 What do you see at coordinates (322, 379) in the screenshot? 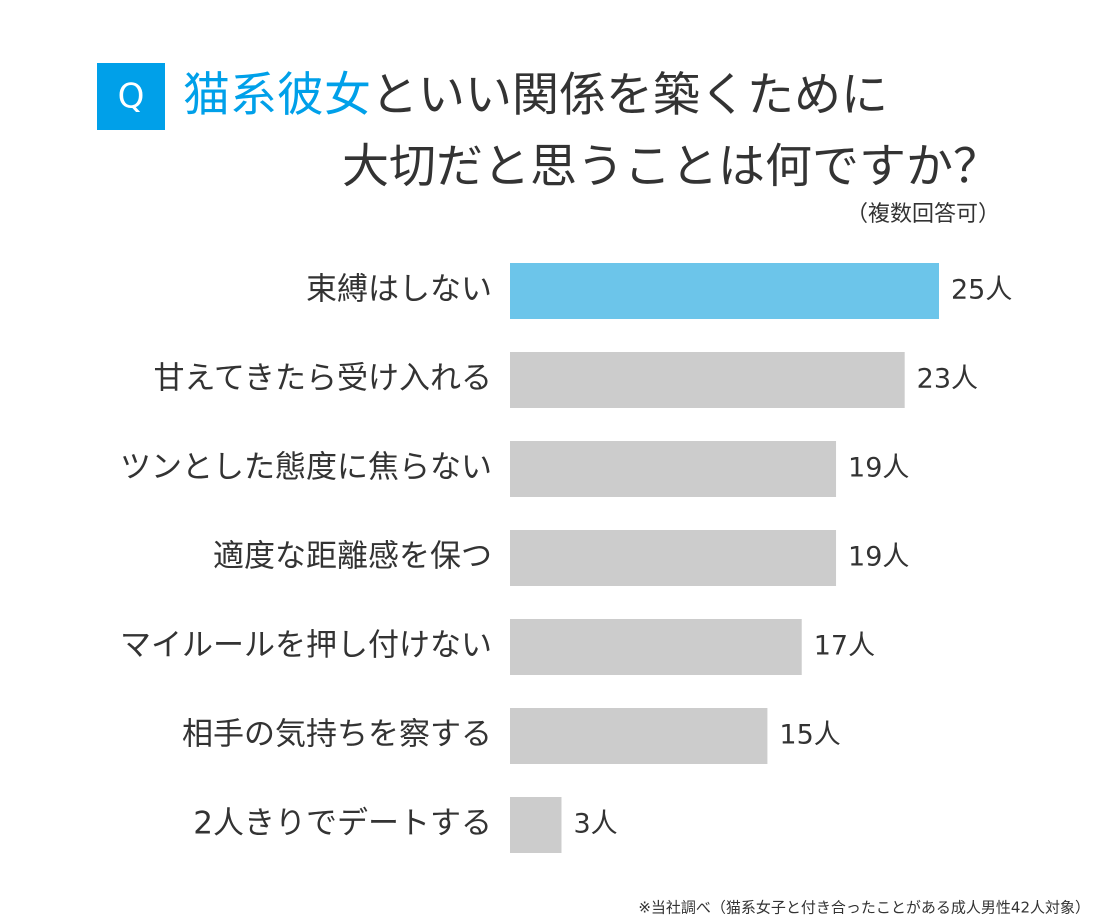
I see `category-label: 甘えてきたら受け入れる` at bounding box center [322, 379].